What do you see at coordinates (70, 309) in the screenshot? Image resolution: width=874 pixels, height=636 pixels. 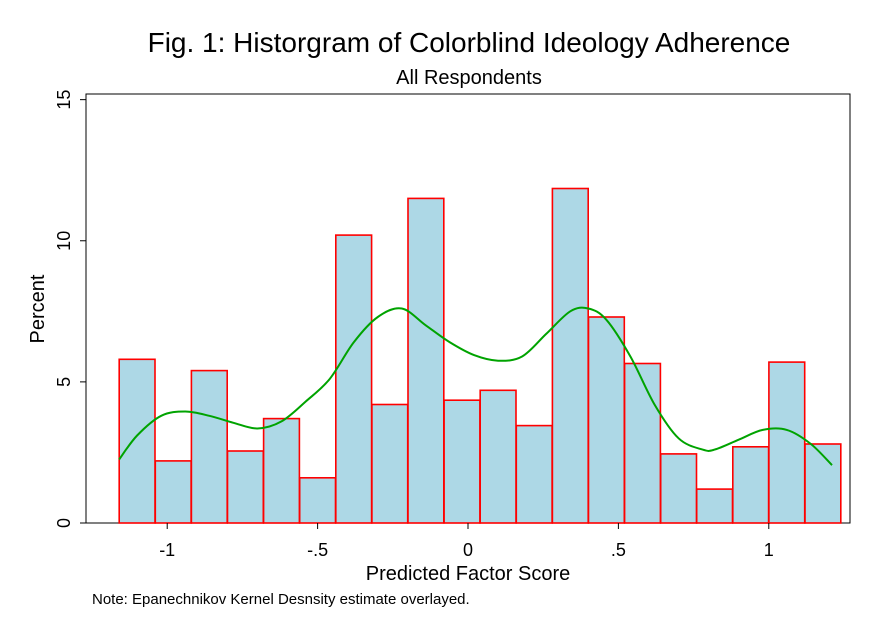 I see `y-axis: 0 5 10 15` at bounding box center [70, 309].